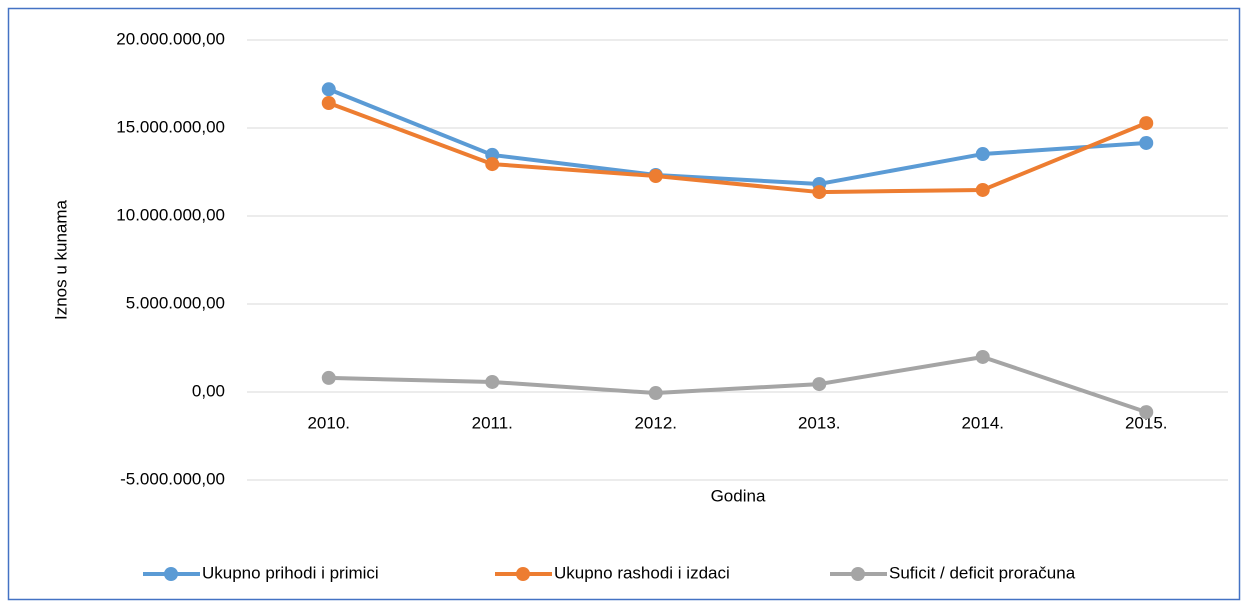 The image size is (1248, 607). Describe the element at coordinates (655, 422) in the screenshot. I see `x-tick-label: 2012.` at that location.